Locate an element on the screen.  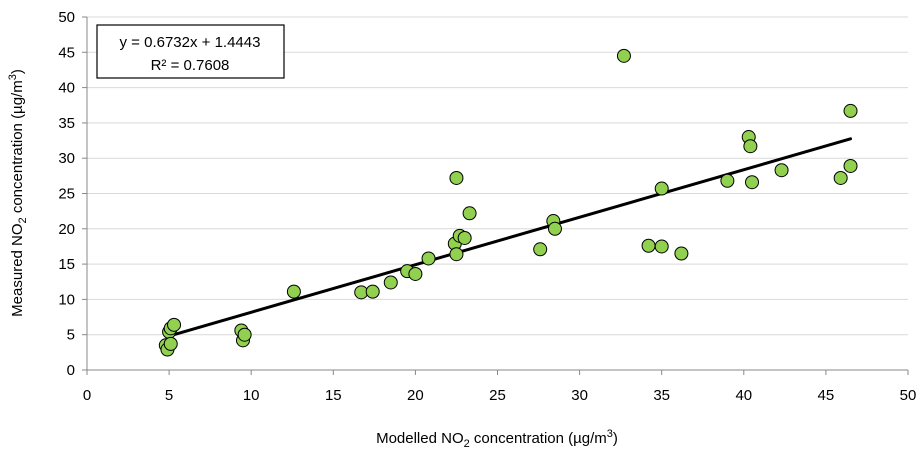
x-tick-label-5: 5 is located at coordinates (169, 395).